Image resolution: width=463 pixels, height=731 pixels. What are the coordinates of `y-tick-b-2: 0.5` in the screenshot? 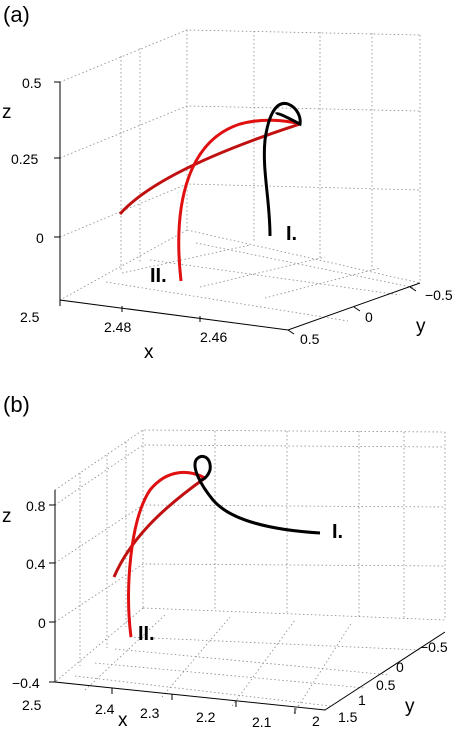 It's located at (386, 685).